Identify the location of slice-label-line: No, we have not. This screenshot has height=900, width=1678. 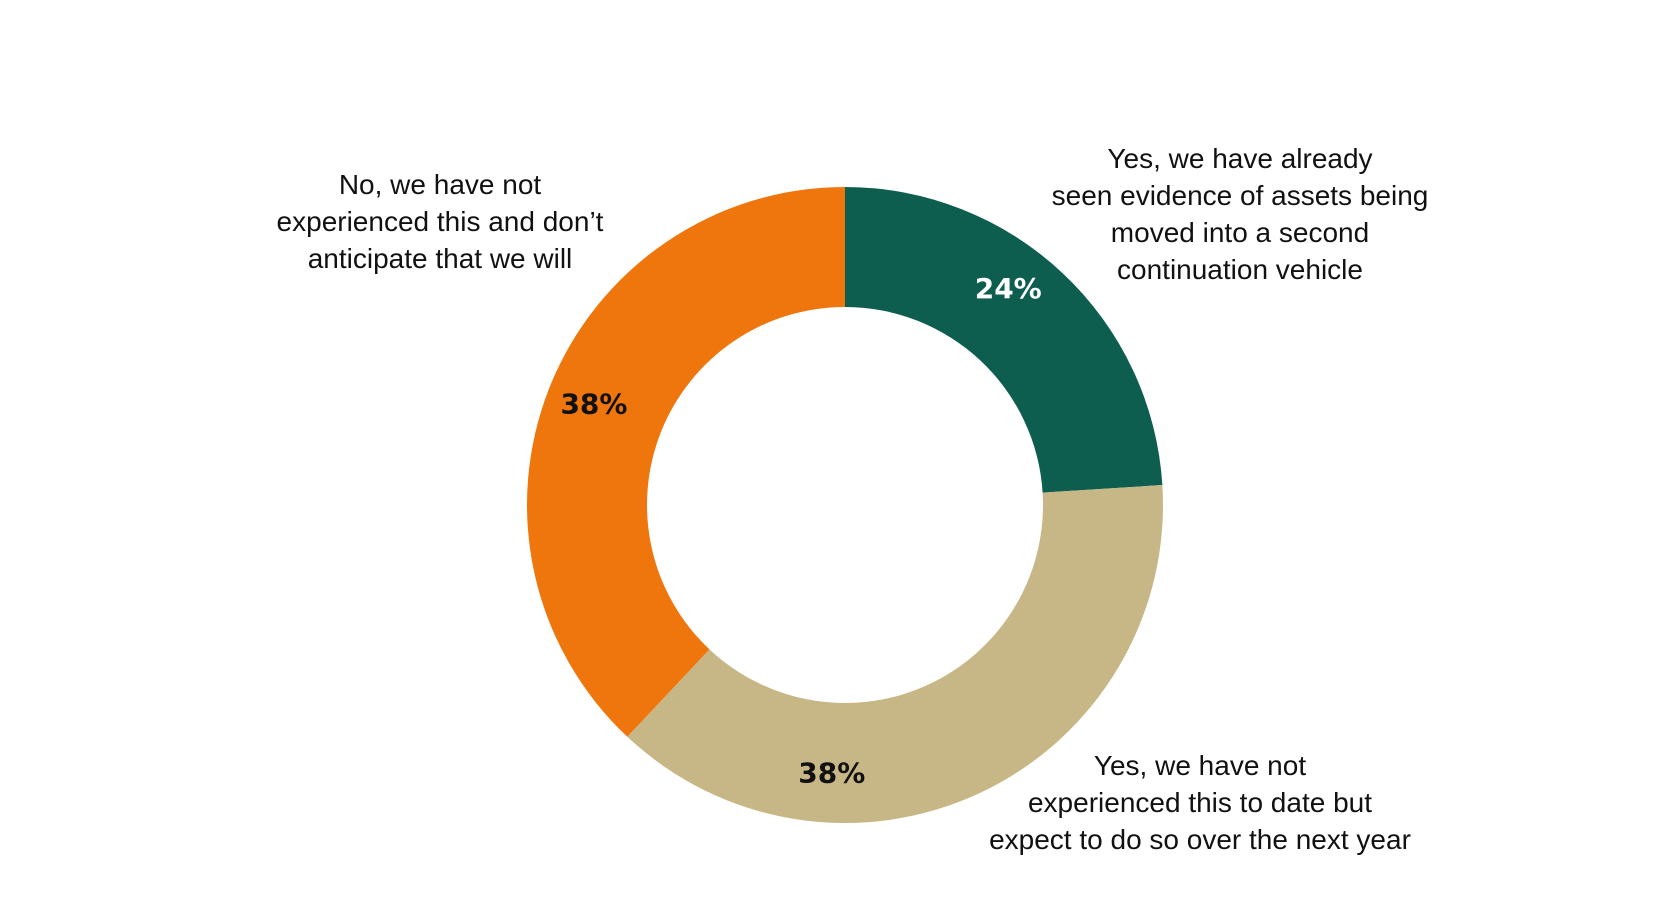
(440, 184).